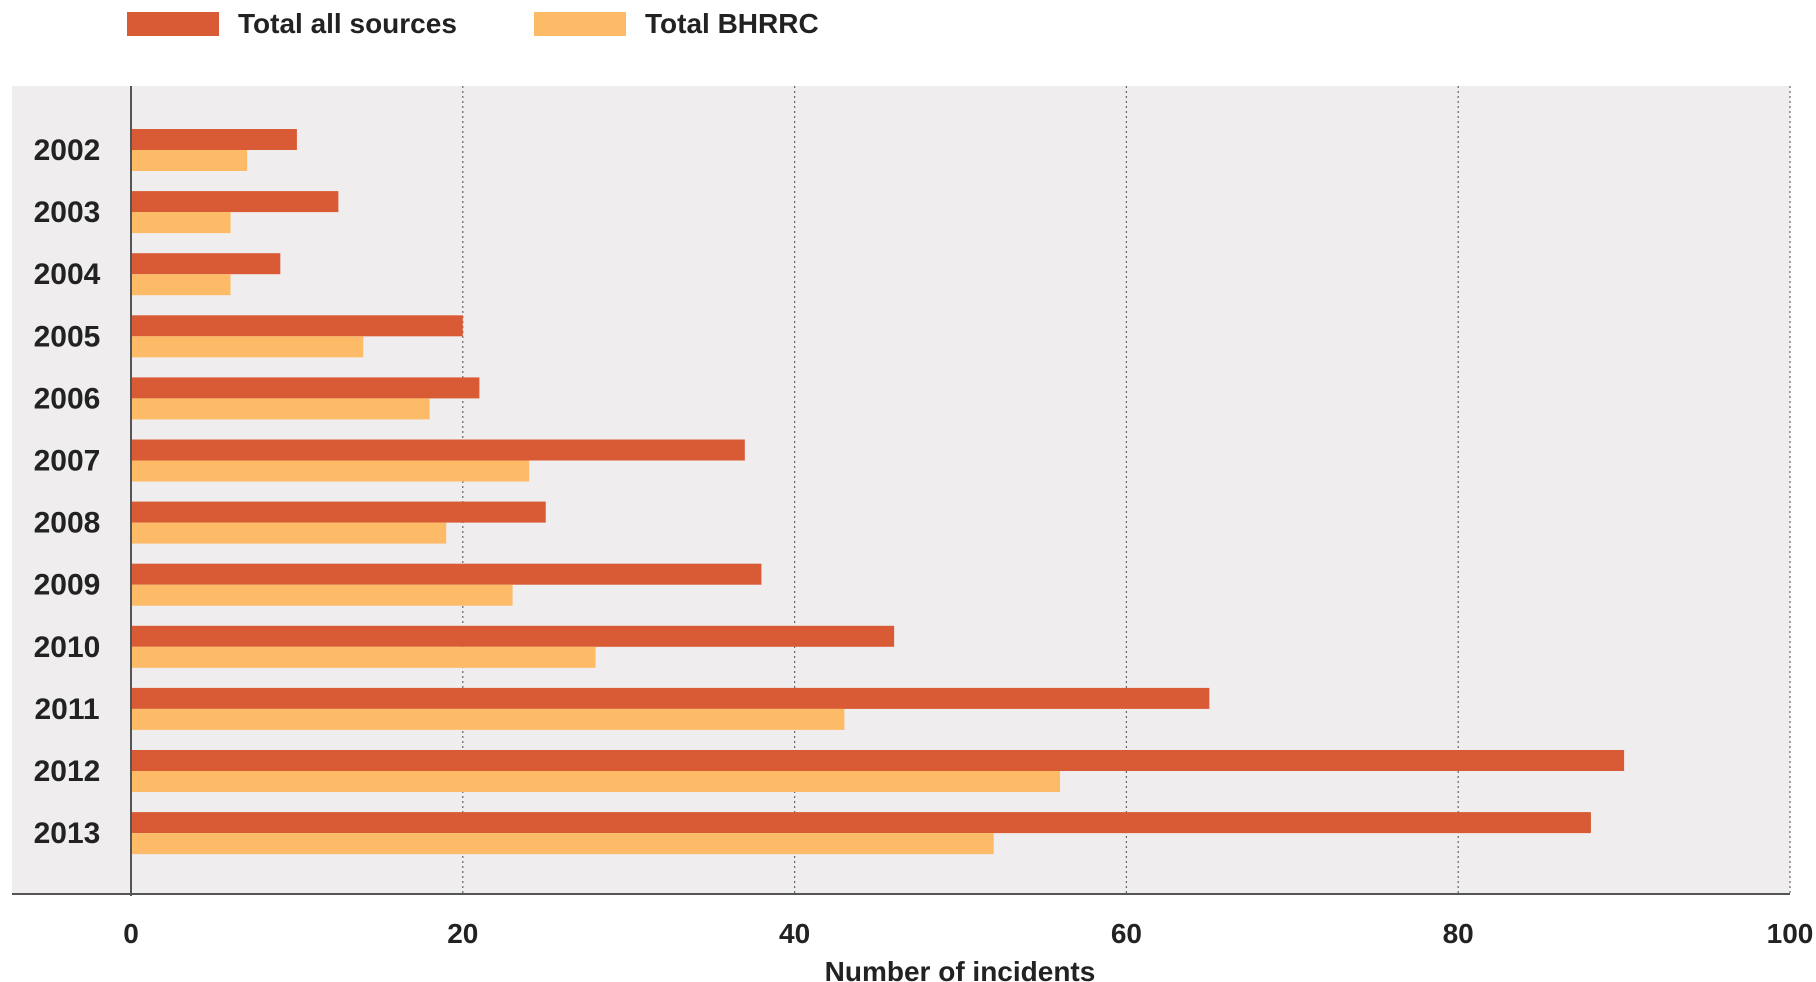 Image resolution: width=1816 pixels, height=982 pixels. I want to click on y-tick-label: 2011, so click(66, 709).